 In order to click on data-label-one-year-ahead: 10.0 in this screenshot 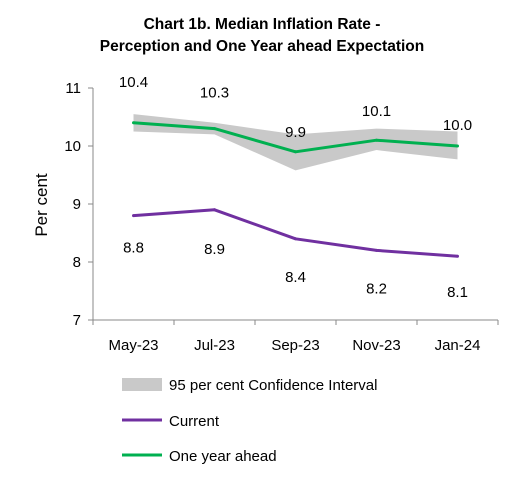, I will do `click(457, 125)`.